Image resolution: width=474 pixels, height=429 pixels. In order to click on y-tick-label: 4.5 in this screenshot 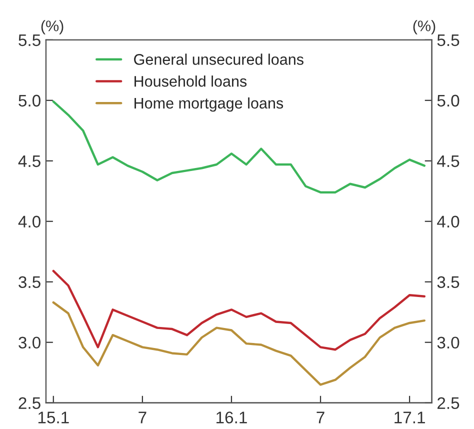, I will do `click(29, 161)`.